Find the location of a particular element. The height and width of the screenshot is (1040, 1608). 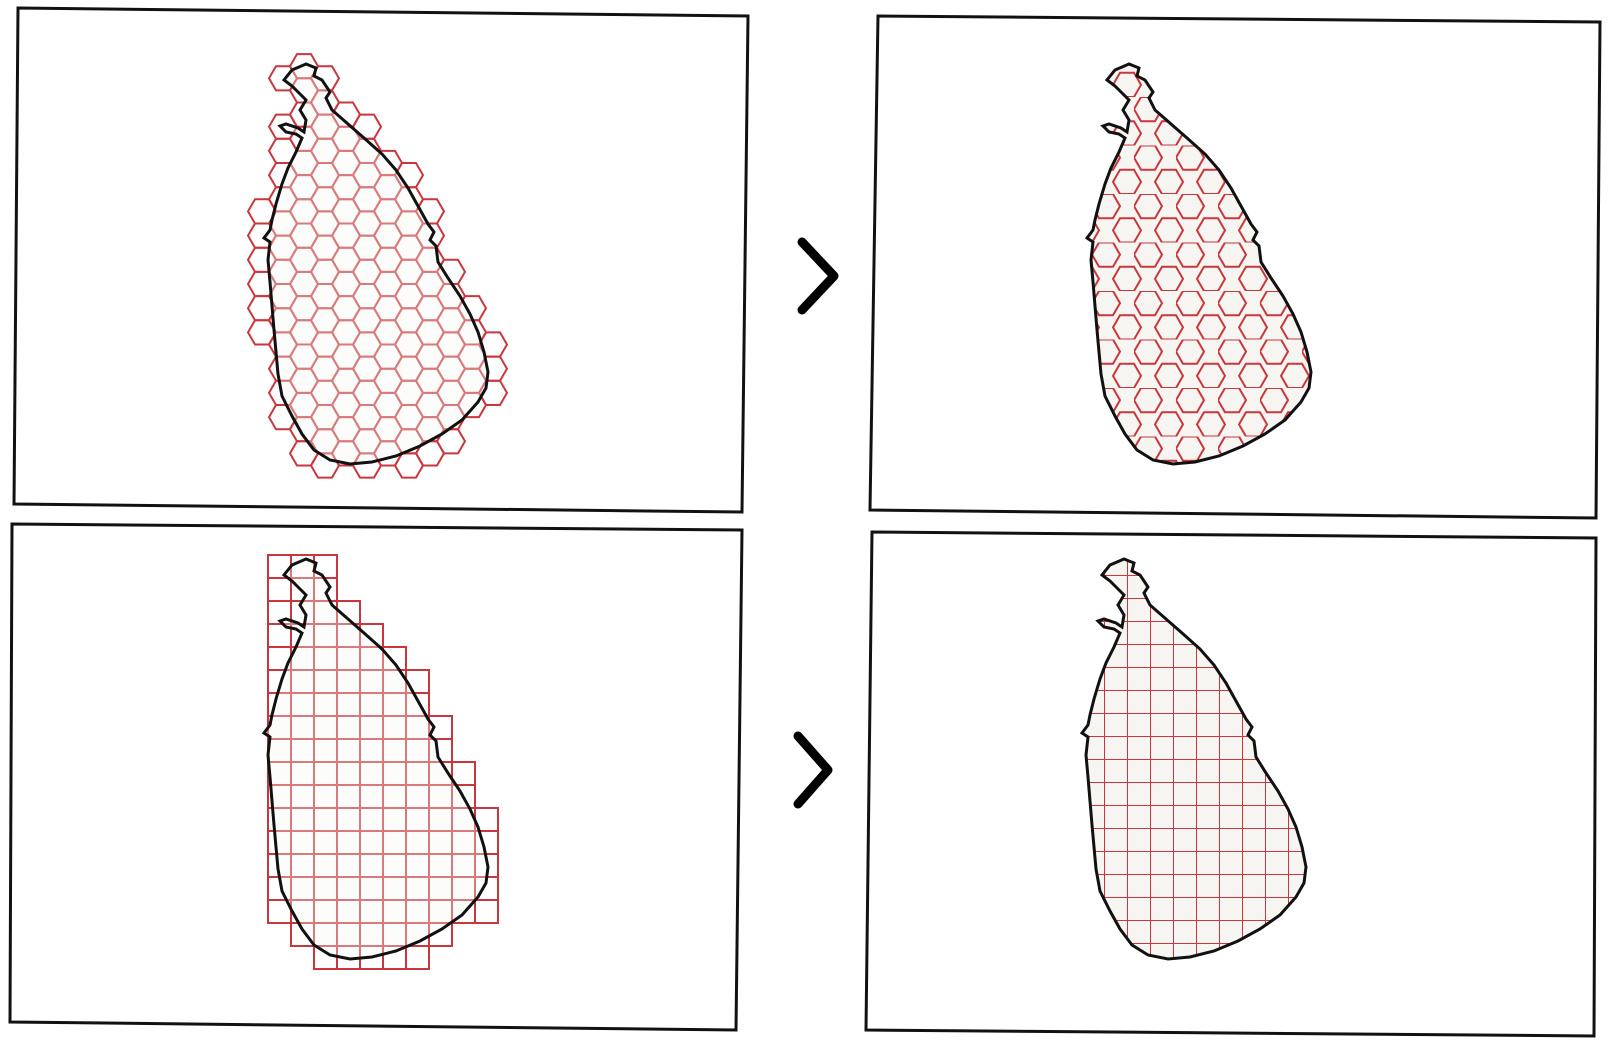

panel-hex-after is located at coordinates (1199, 264).